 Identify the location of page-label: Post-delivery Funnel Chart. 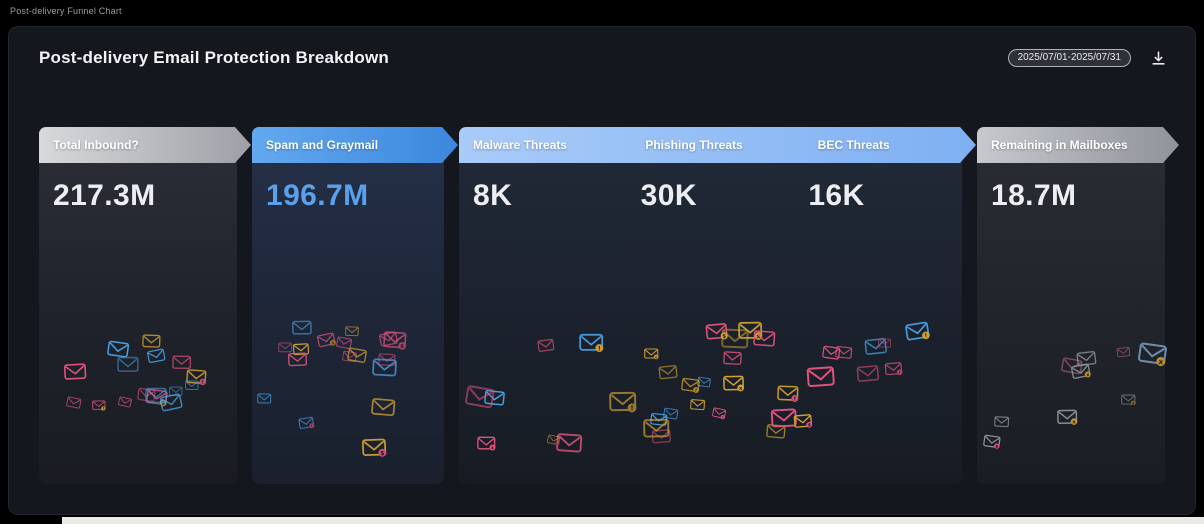
(66, 11).